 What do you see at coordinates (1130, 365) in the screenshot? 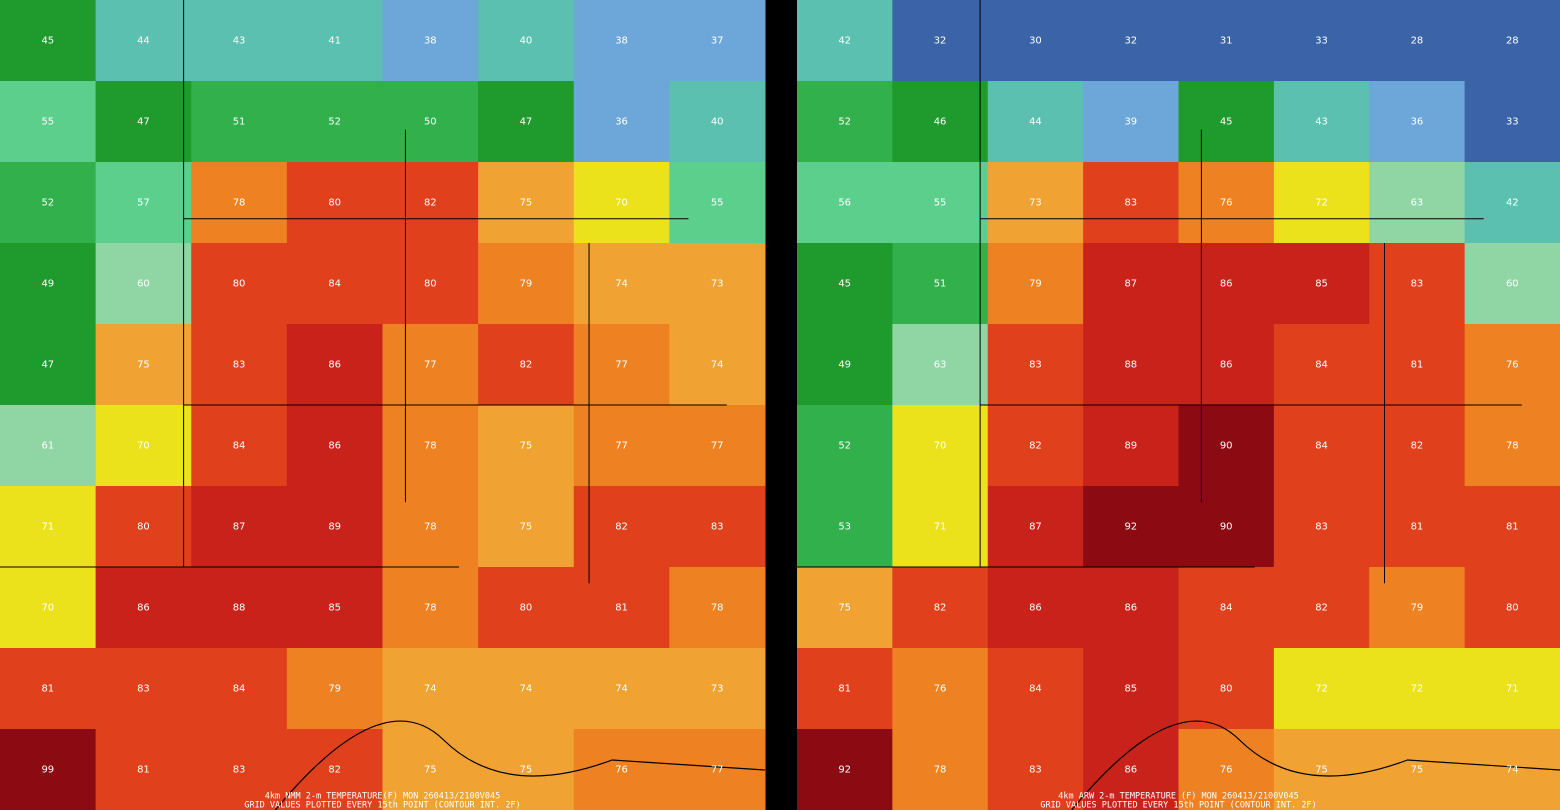
I see `temperature-value: 88` at bounding box center [1130, 365].